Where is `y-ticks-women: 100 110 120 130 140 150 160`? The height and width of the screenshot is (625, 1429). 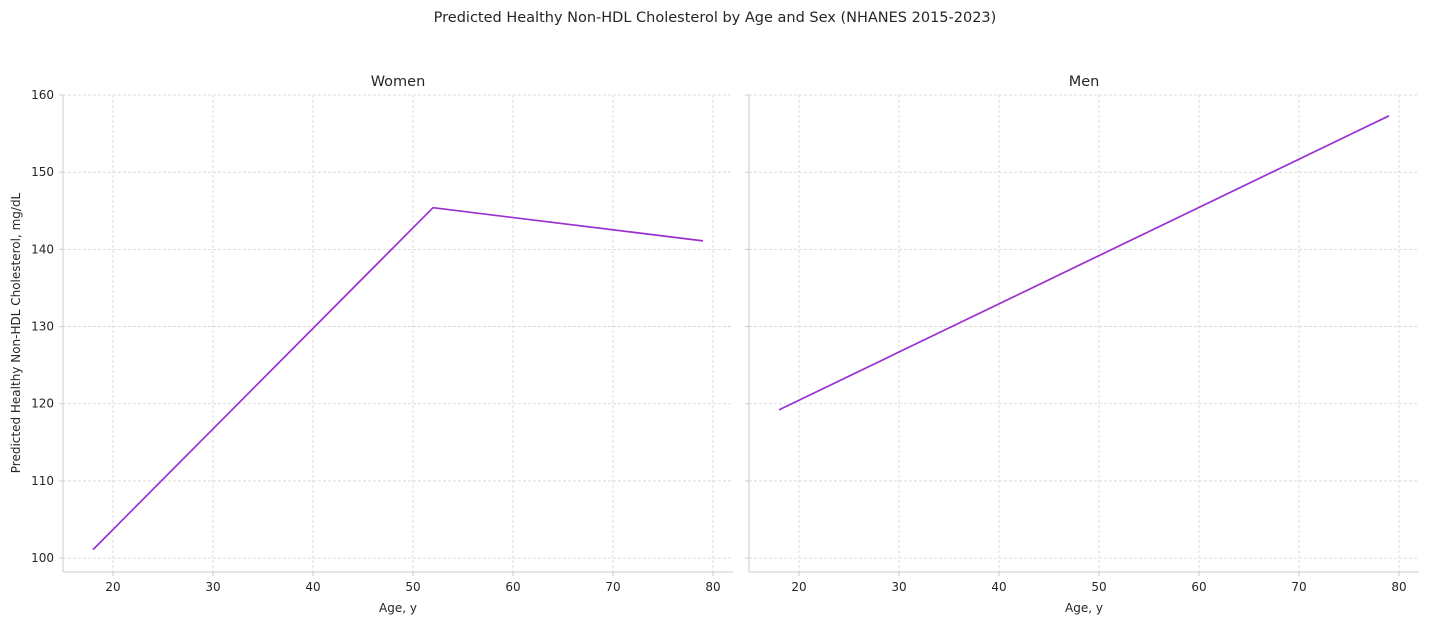 y-ticks-women: 100 110 120 130 140 150 160 is located at coordinates (47, 326).